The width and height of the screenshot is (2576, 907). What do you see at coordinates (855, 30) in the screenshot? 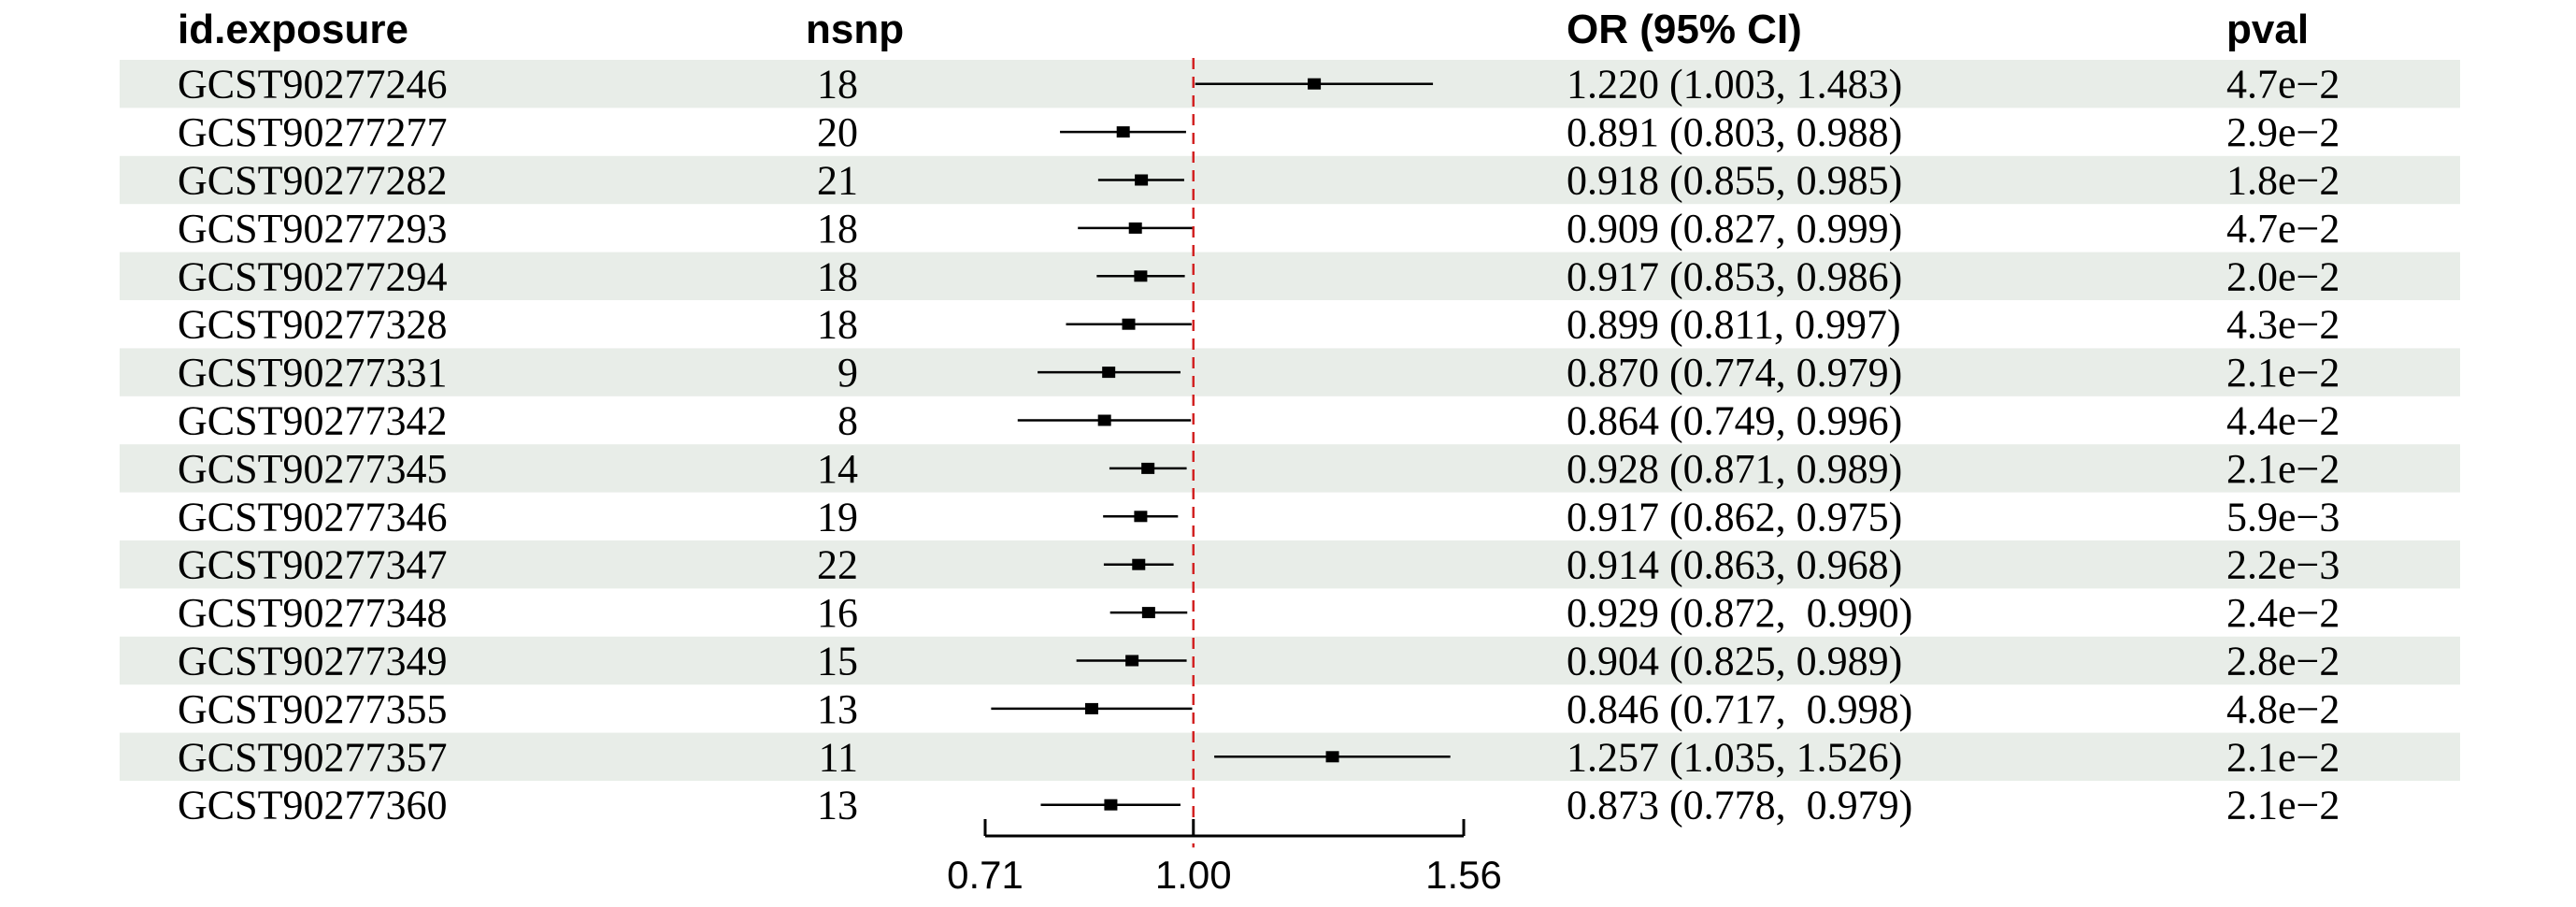
I see `header-nsnp: nsnp` at bounding box center [855, 30].